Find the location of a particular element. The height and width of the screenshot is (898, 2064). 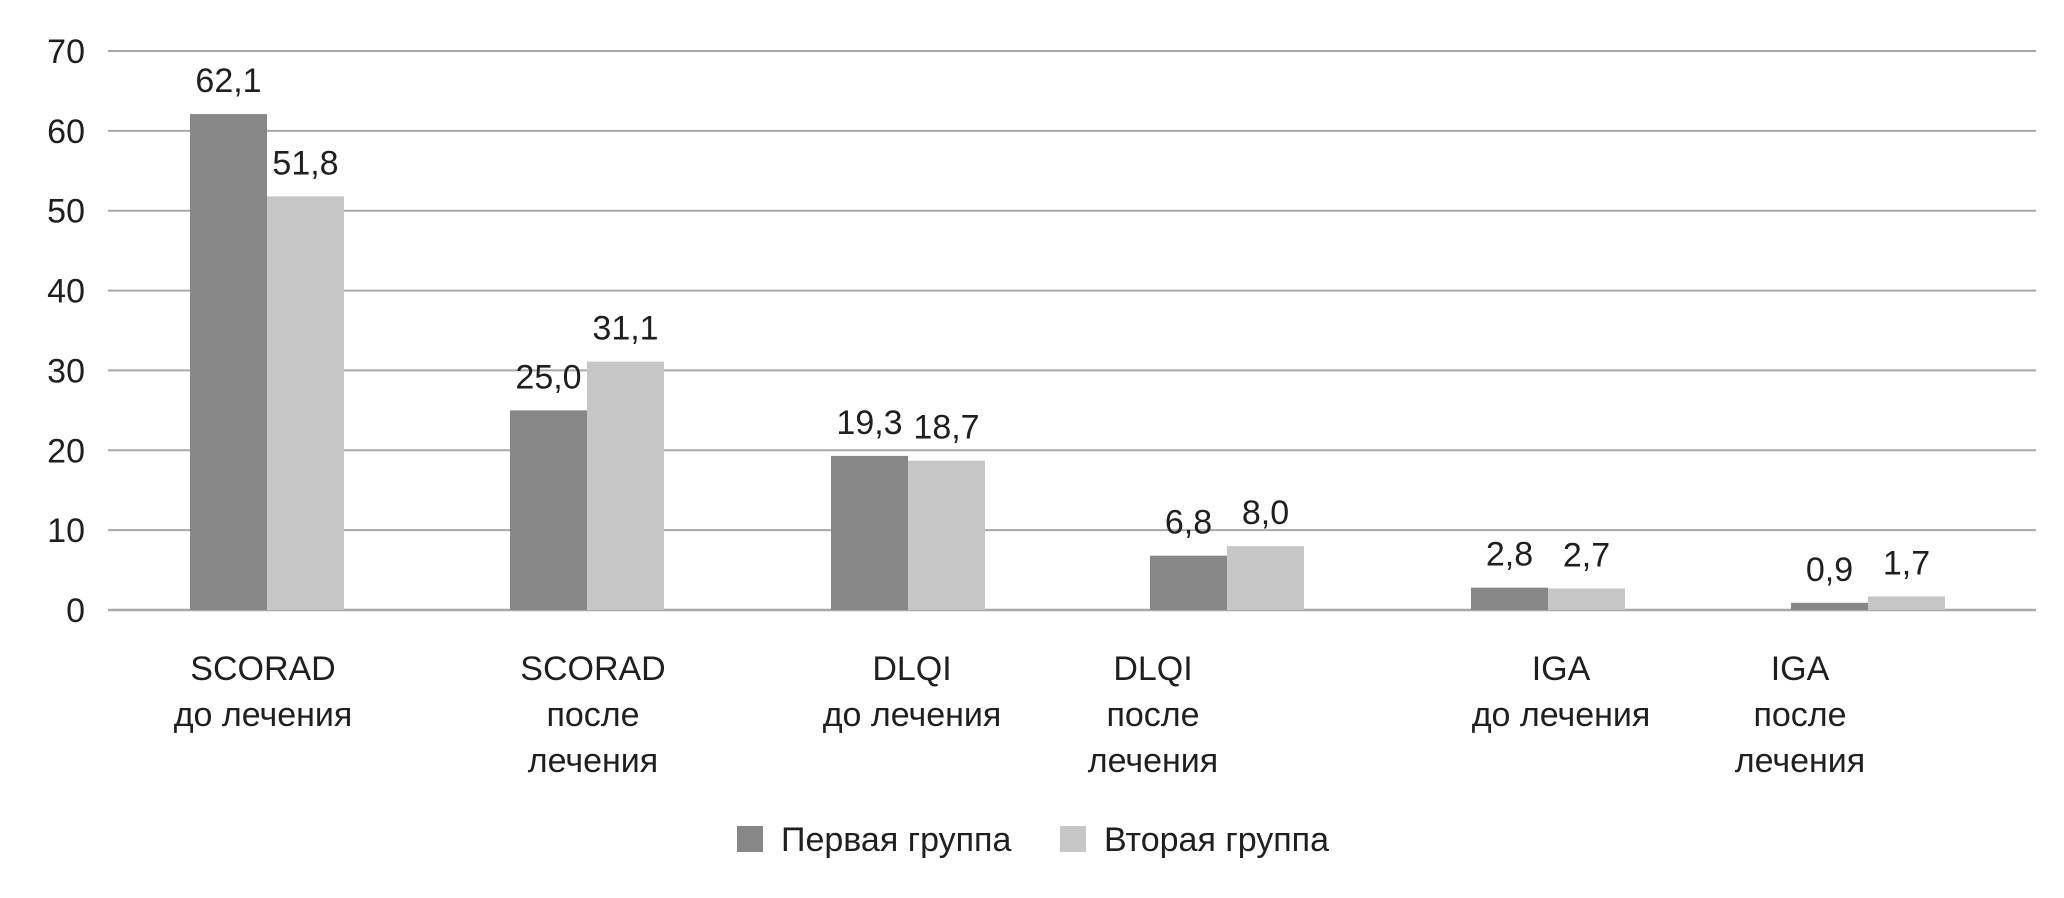

legend-label: Первая группа is located at coordinates (896, 840).